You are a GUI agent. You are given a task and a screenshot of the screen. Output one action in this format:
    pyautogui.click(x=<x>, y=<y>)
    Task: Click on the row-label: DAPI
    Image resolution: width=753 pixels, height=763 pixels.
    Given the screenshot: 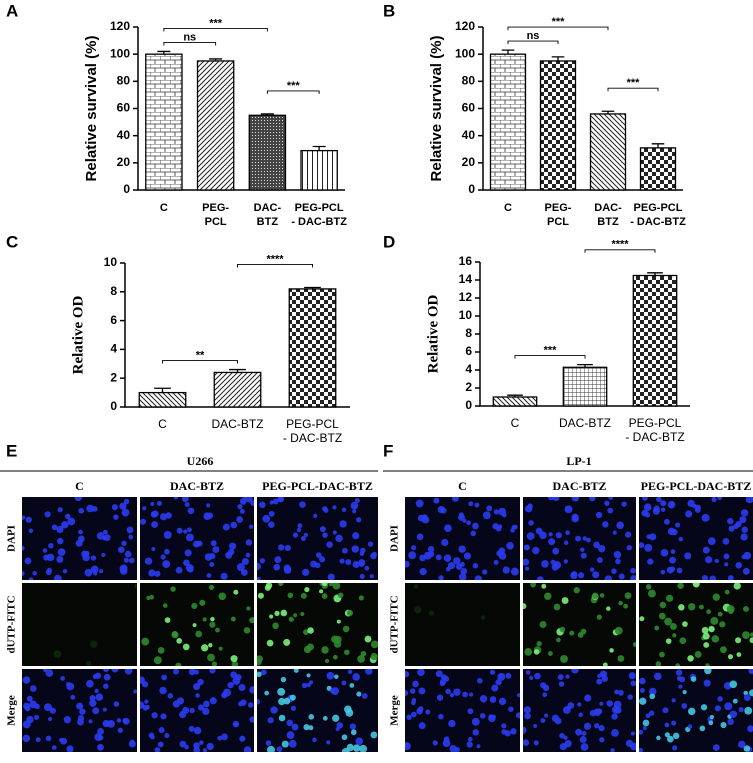 What is the action you would take?
    pyautogui.click(x=12, y=538)
    